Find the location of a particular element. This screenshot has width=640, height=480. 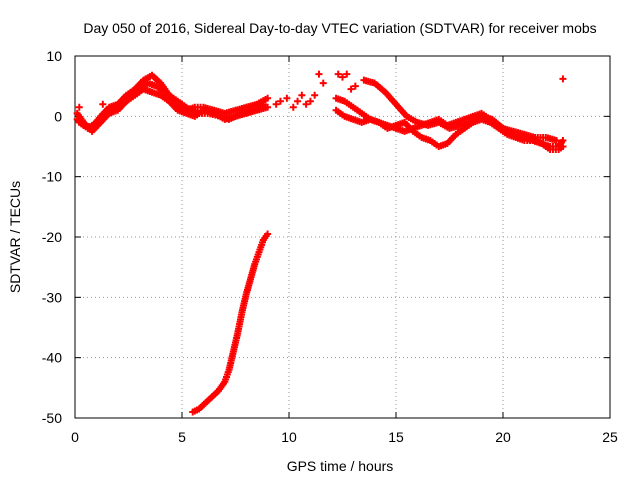

x-tick-label: 0 is located at coordinates (75, 437).